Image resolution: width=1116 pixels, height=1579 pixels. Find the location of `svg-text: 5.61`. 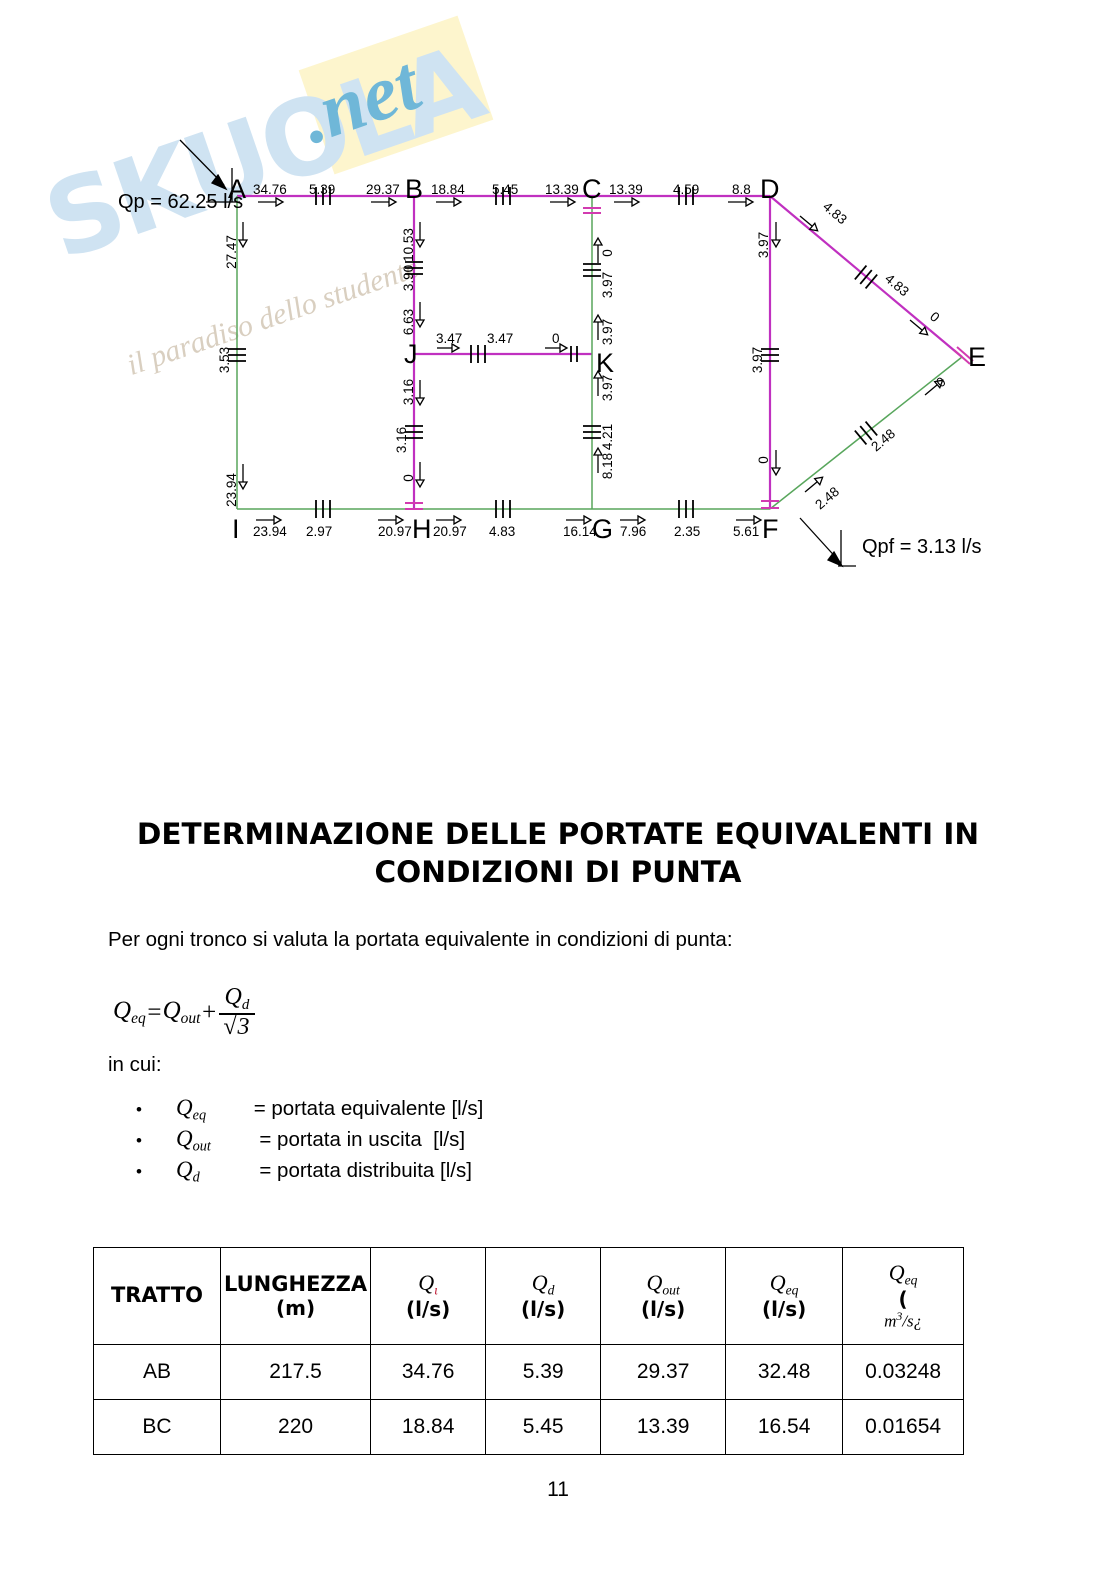

svg-text: 5.61 is located at coordinates (746, 531).